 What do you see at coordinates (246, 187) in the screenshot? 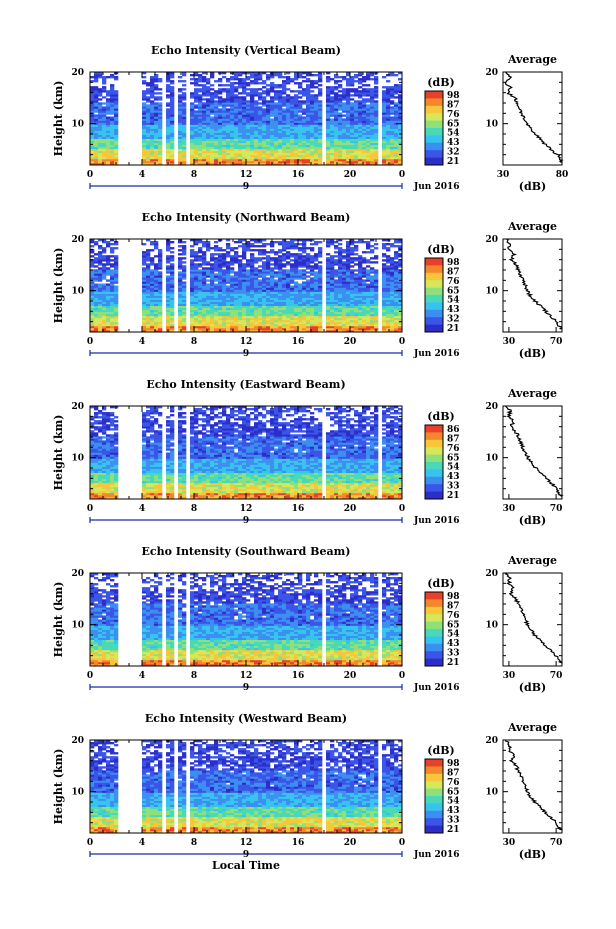
I see `date-day-label: 9` at bounding box center [246, 187].